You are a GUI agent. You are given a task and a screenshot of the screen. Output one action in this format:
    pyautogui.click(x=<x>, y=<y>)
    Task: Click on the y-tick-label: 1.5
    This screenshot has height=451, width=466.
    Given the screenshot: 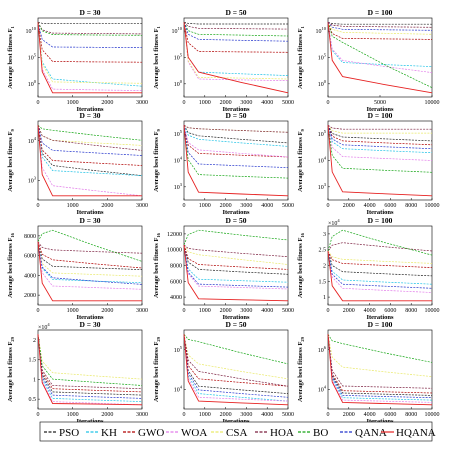 What is the action you would take?
    pyautogui.click(x=323, y=282)
    